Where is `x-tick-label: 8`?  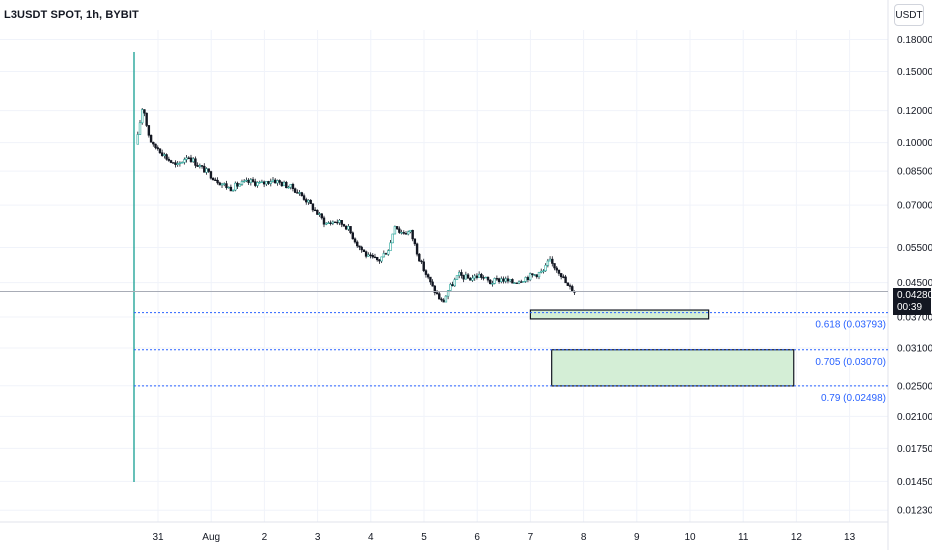
x-tick-label: 8 is located at coordinates (584, 537).